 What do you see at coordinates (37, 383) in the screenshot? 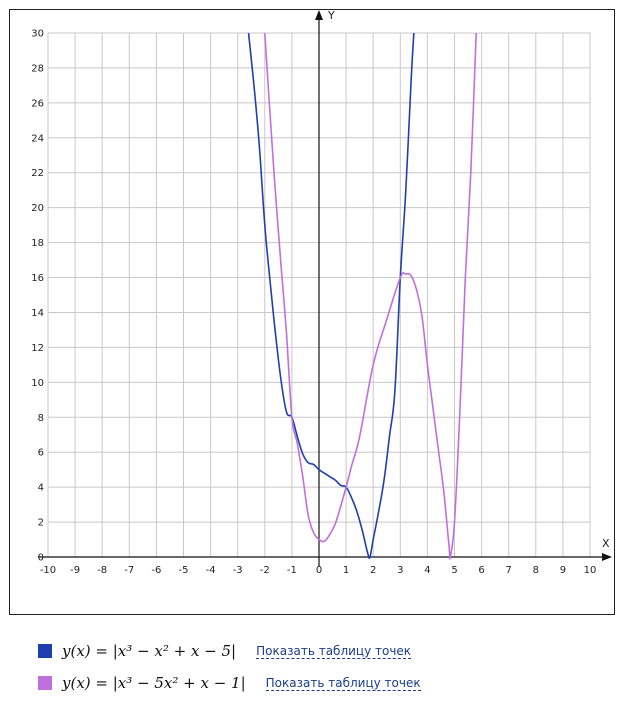
I see `y-tick-label: 10` at bounding box center [37, 383].